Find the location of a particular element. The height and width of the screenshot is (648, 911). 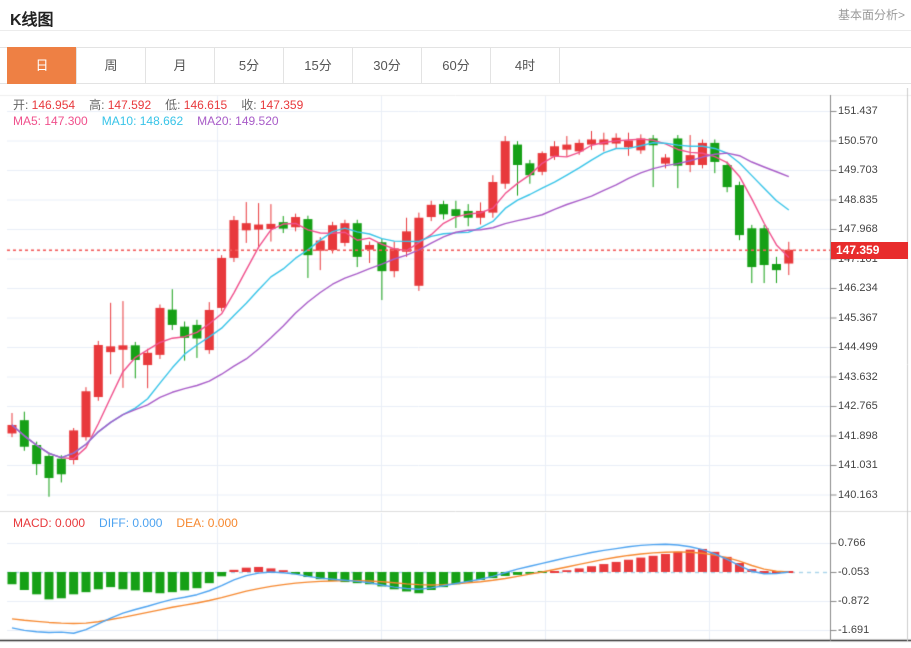

y-axis-label: 0.766 is located at coordinates (852, 543).